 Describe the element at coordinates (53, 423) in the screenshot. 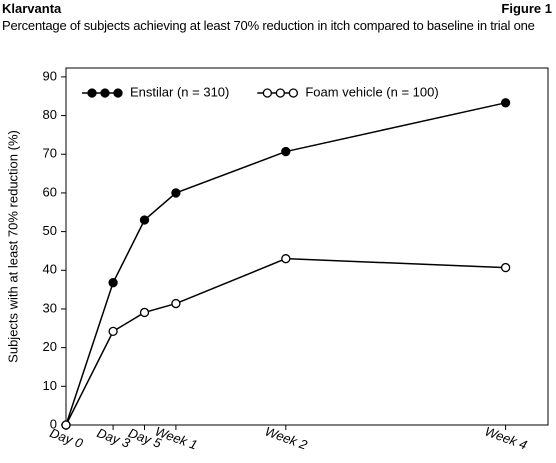

I see `y-tick-label: 0` at that location.